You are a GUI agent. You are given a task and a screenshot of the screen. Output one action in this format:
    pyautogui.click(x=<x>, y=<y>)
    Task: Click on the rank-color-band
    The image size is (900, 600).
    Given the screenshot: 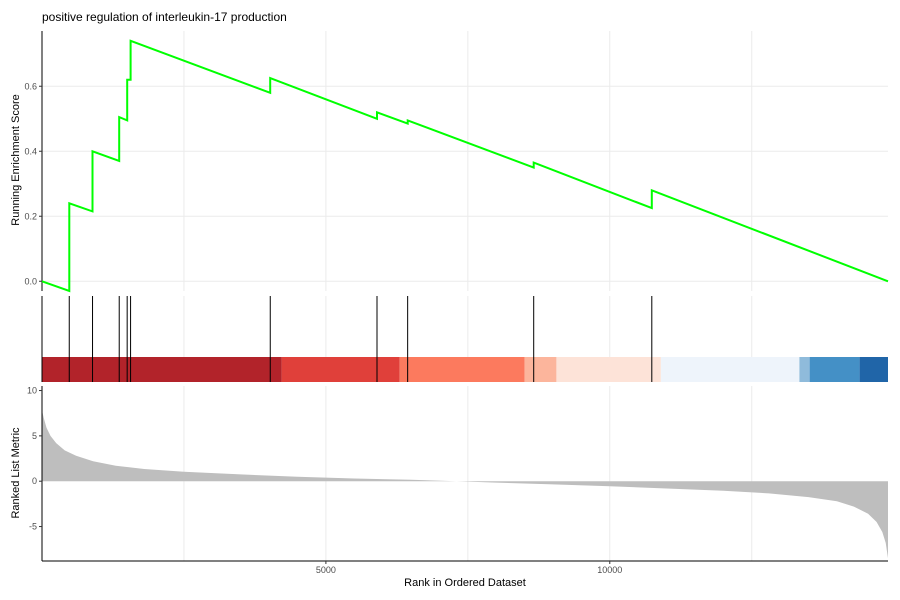 What is the action you would take?
    pyautogui.click(x=465, y=369)
    